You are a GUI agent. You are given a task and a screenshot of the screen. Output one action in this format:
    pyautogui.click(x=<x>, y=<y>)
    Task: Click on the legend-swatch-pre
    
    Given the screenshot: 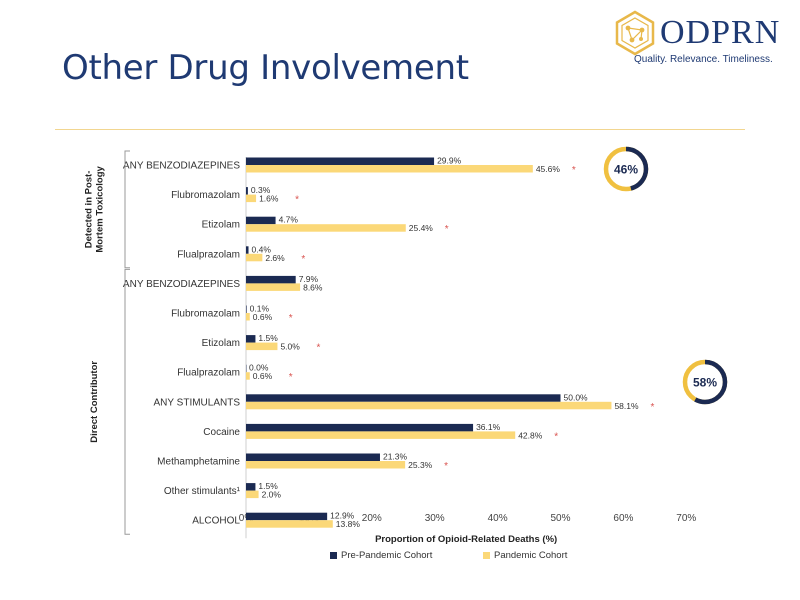 What is the action you would take?
    pyautogui.click(x=333, y=555)
    